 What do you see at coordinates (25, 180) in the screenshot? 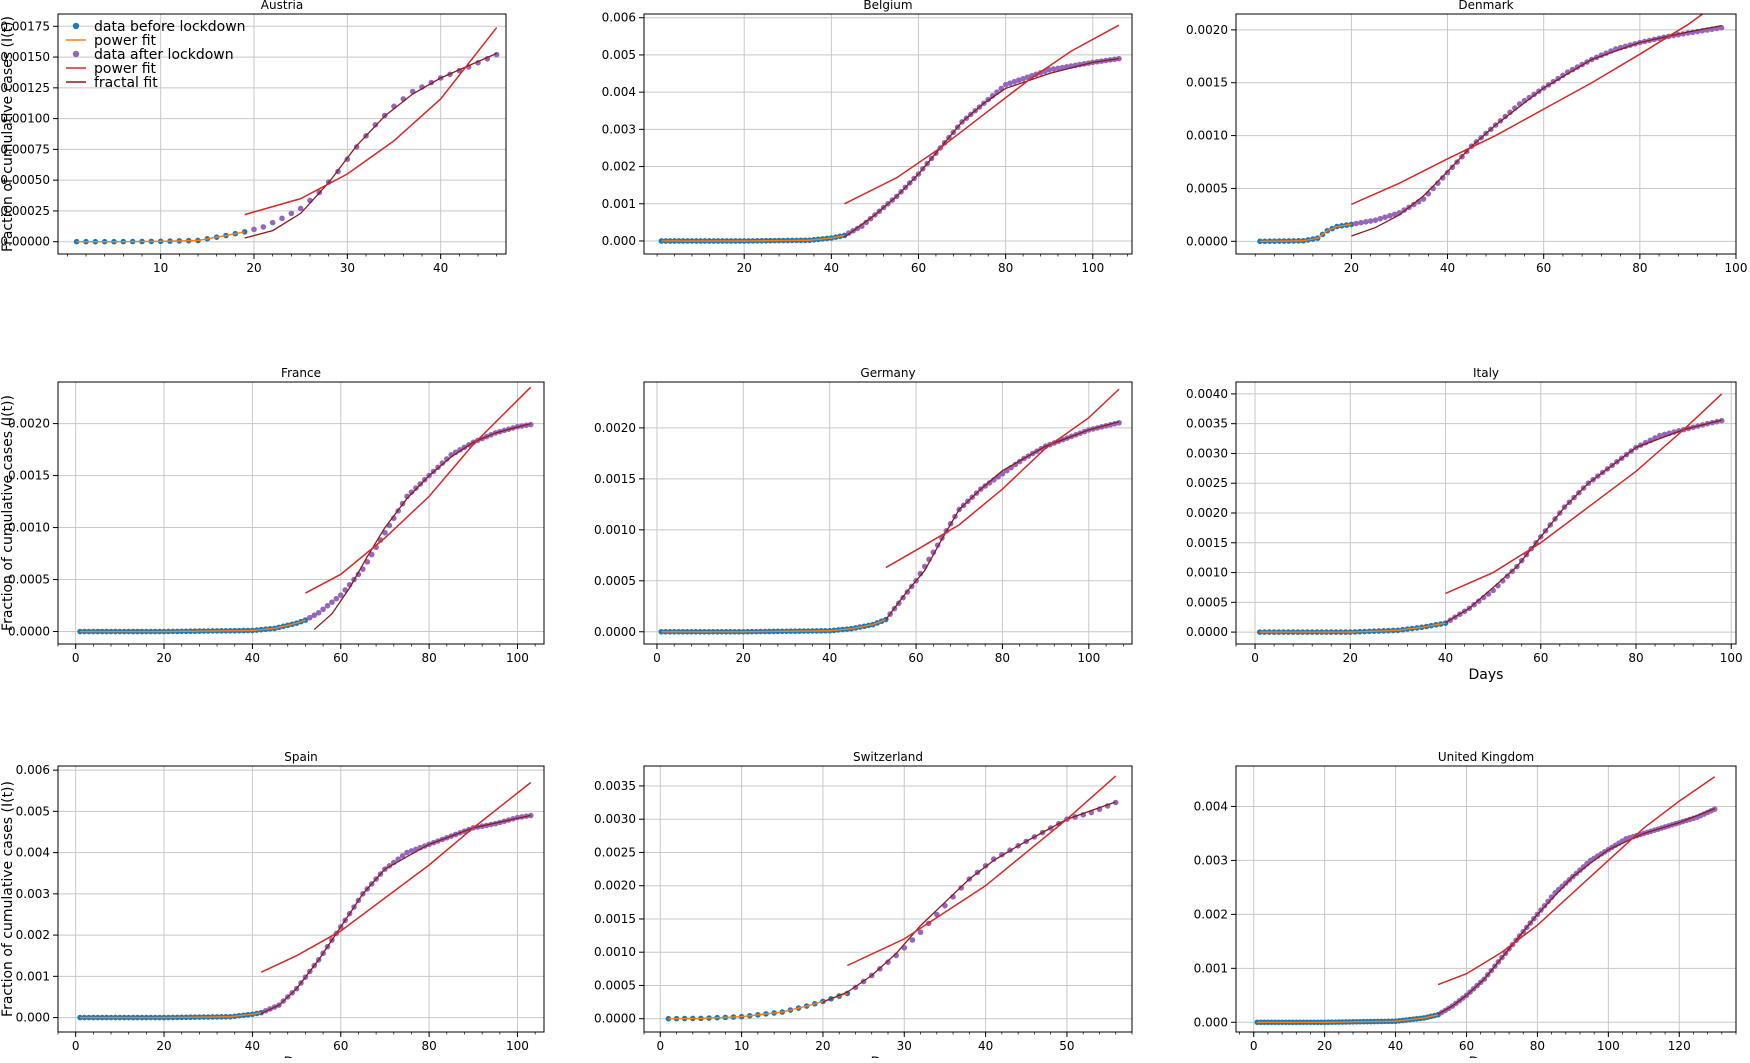
I see `y-tick-label: 0.00050` at bounding box center [25, 180].